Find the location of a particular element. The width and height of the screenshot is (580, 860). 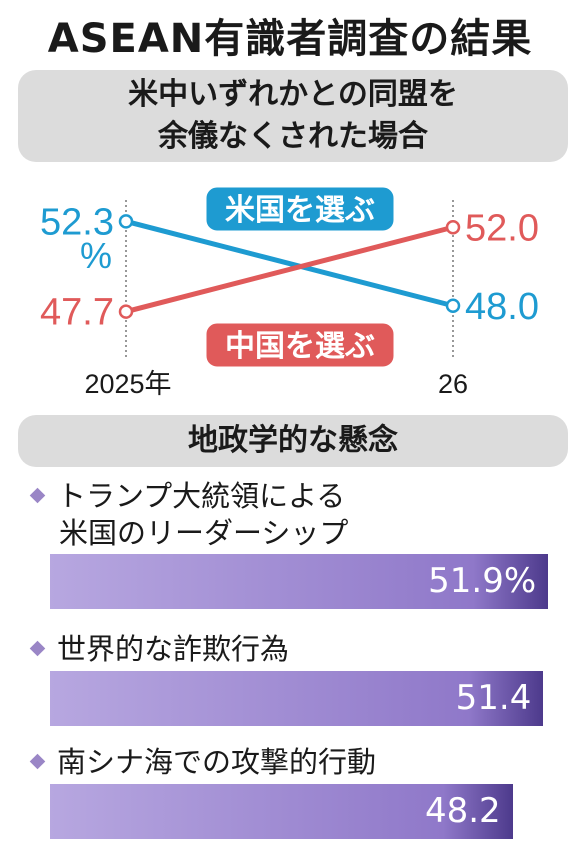

bar-category-text: トランプ大統領による is located at coordinates (201, 496).